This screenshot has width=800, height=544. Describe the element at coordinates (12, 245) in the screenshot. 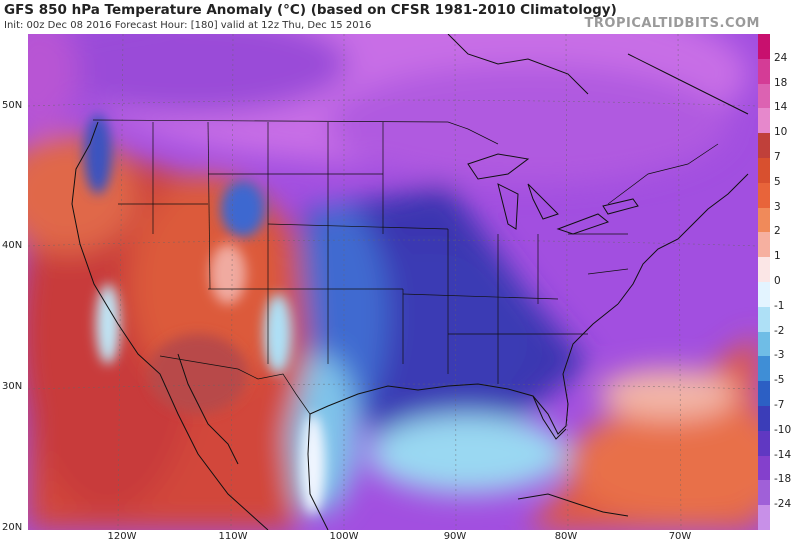

I see `latitude-label: 40N` at that location.